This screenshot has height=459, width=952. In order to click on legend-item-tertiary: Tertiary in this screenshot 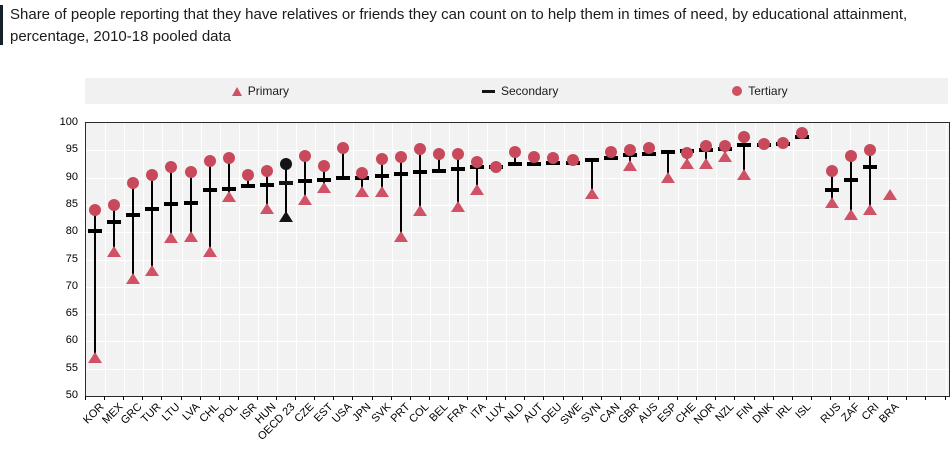, I will do `click(760, 91)`.